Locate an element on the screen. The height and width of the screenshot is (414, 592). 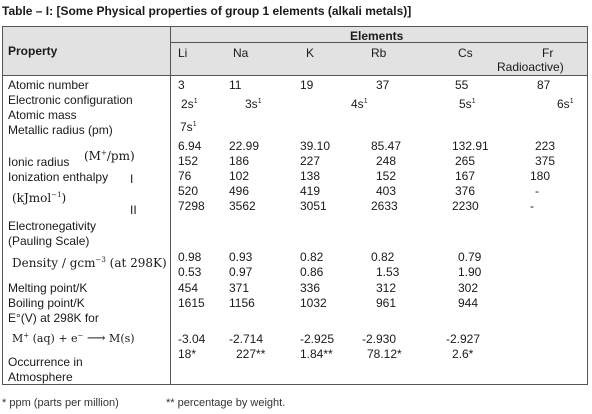
cell-boiling-point-k: 1032 is located at coordinates (313, 303).